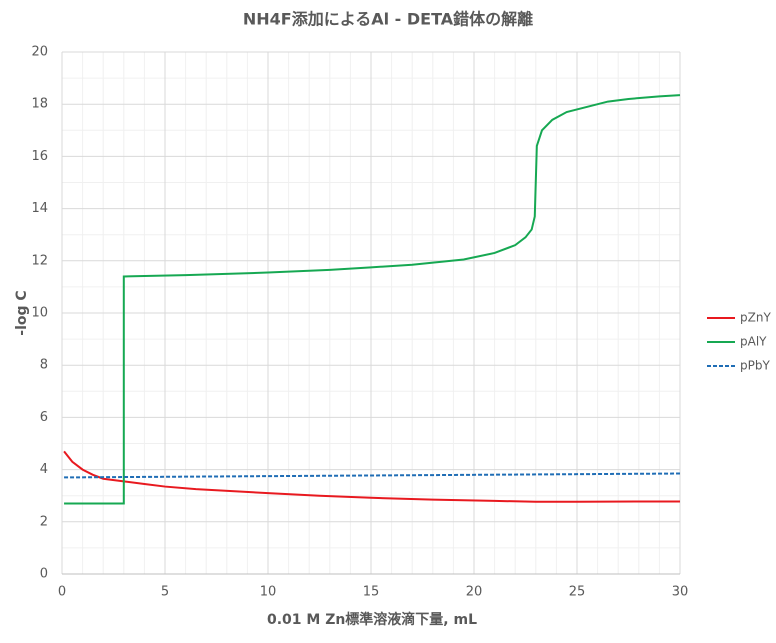  Describe the element at coordinates (372, 619) in the screenshot. I see `x-axis-label: 0.01 M Zn標準溶液滴下量, mL` at that location.